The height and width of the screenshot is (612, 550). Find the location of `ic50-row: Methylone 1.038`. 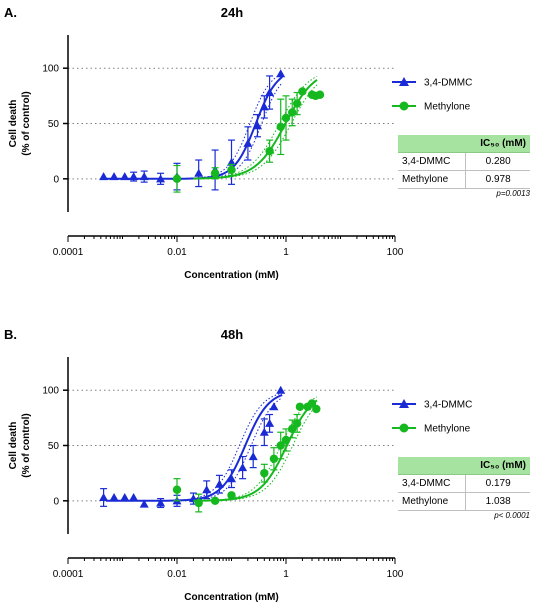

ic50-row: Methylone 1.038 is located at coordinates (464, 501).